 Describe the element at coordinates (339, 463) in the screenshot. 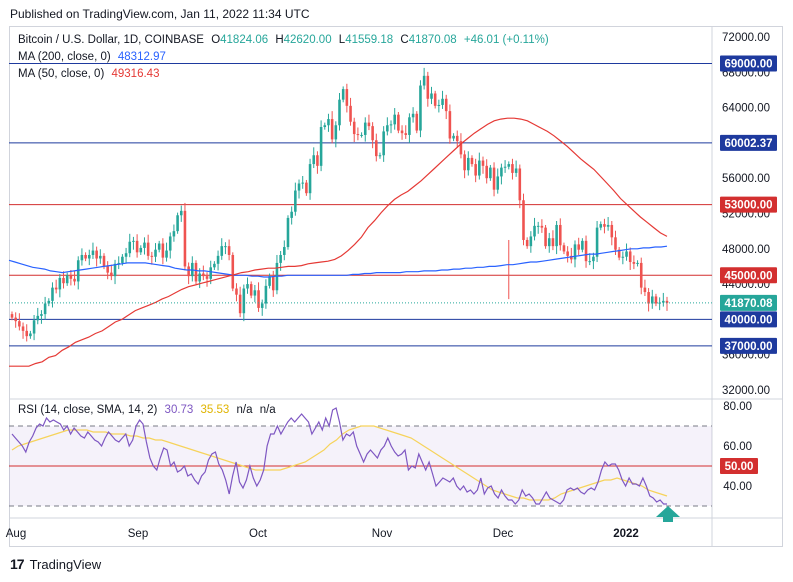

I see `rsi-ma-line` at that location.